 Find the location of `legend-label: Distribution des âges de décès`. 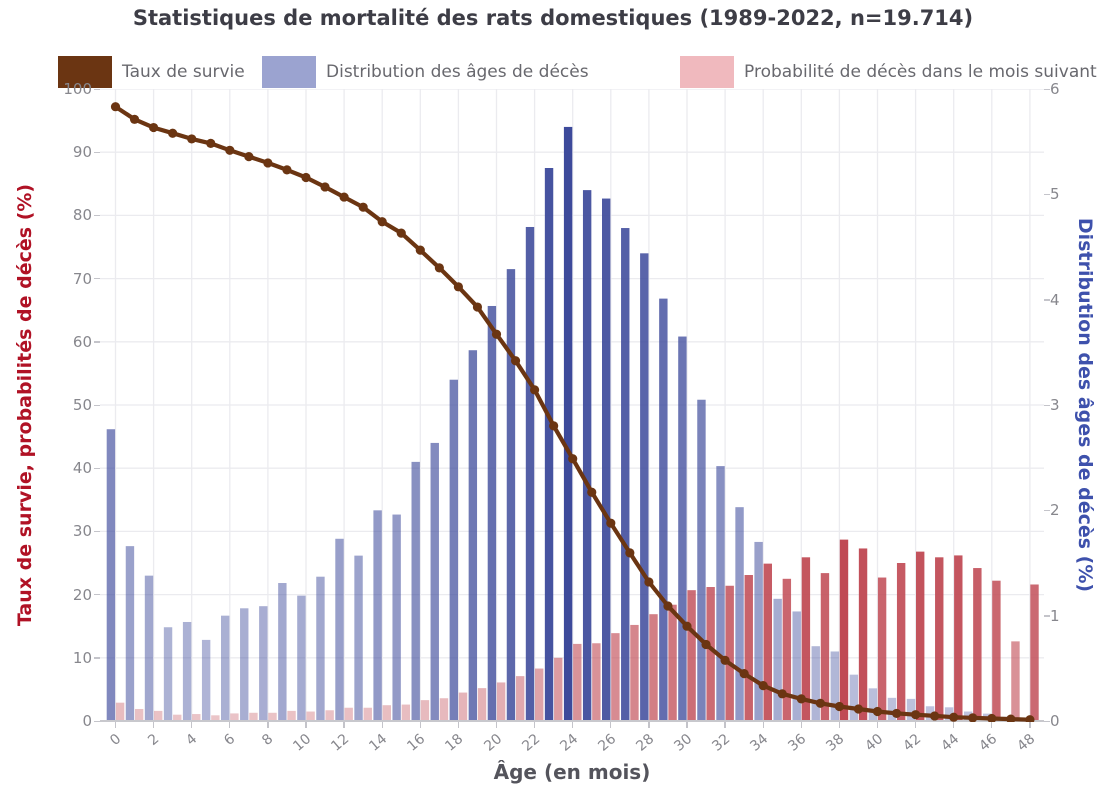

legend-label: Distribution des âges de décès is located at coordinates (457, 72).